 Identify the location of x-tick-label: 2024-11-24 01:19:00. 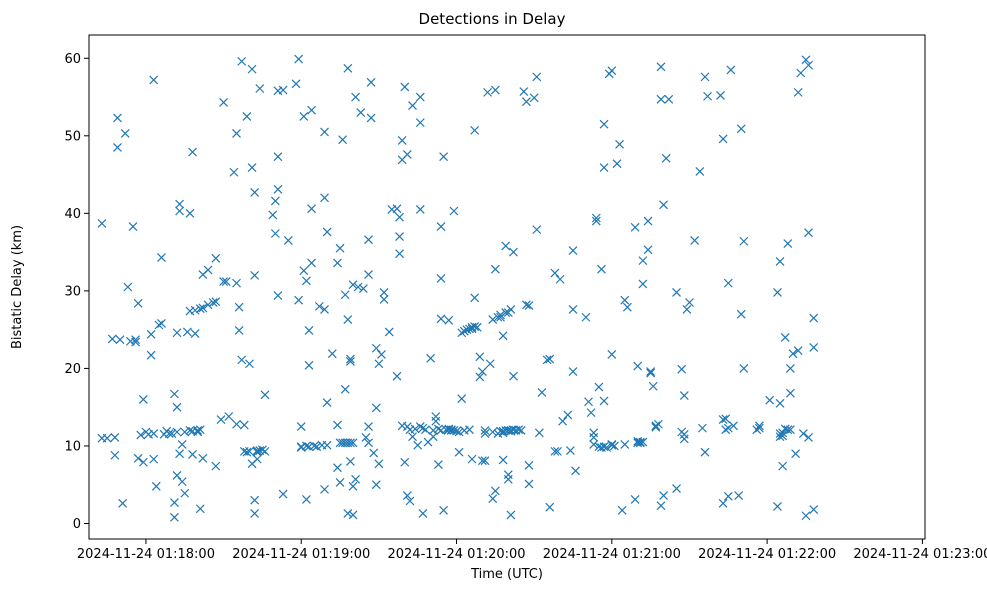
(301, 554).